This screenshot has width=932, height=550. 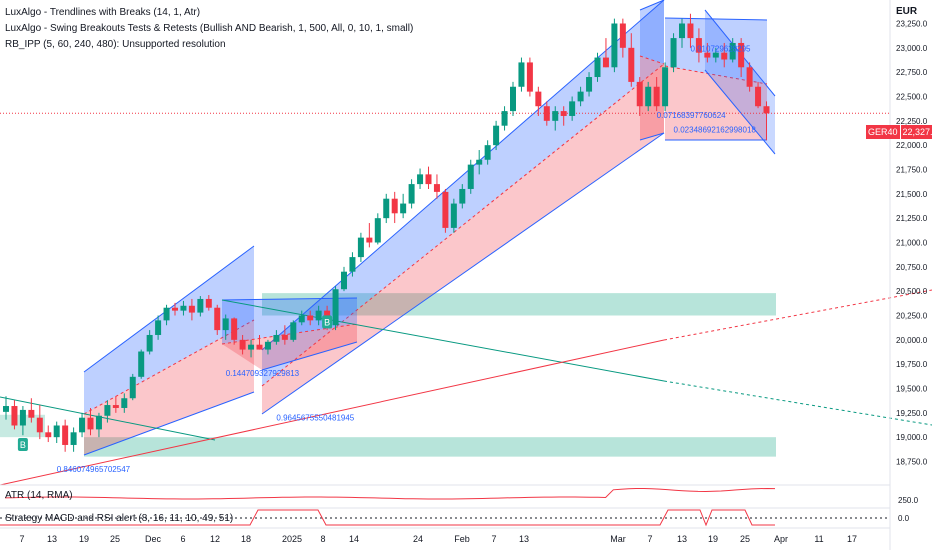 What do you see at coordinates (387, 518) in the screenshot?
I see `macd-signal-line` at bounding box center [387, 518].